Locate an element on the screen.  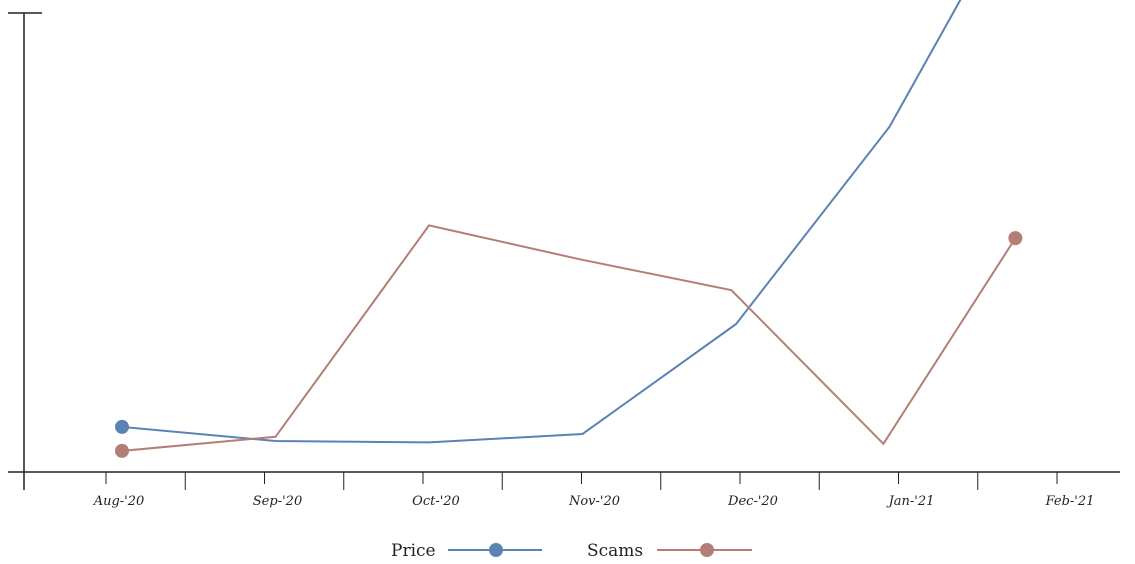
legend-item-price: Price is located at coordinates (466, 551).